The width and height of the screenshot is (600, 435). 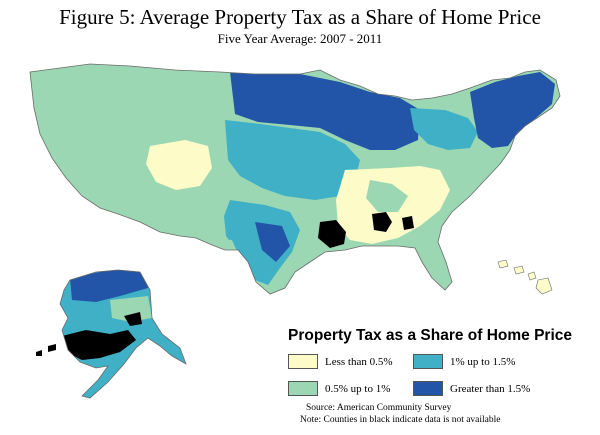 I want to click on legend-label-greater-than-1-5: Greater than 1.5%, so click(x=490, y=388).